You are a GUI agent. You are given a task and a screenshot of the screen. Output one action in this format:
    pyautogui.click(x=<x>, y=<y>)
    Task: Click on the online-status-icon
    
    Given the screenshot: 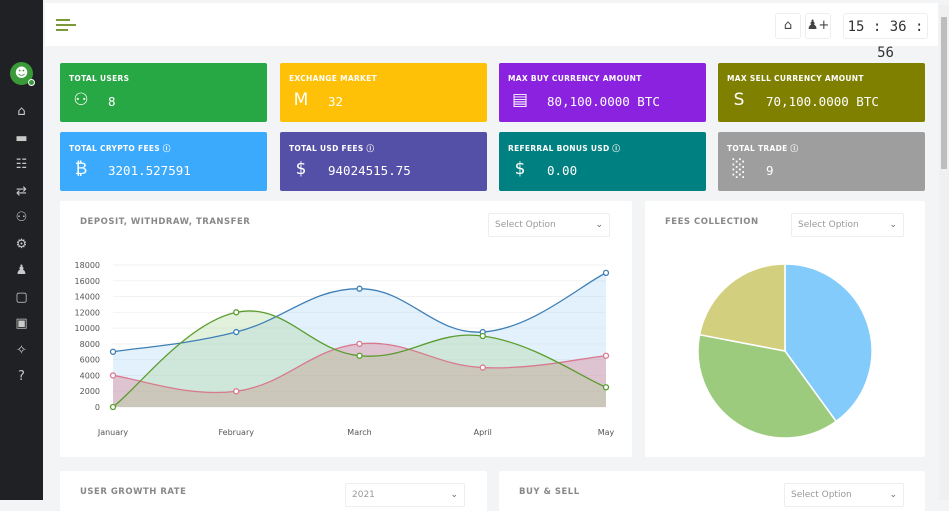 What is the action you would take?
    pyautogui.click(x=31, y=82)
    